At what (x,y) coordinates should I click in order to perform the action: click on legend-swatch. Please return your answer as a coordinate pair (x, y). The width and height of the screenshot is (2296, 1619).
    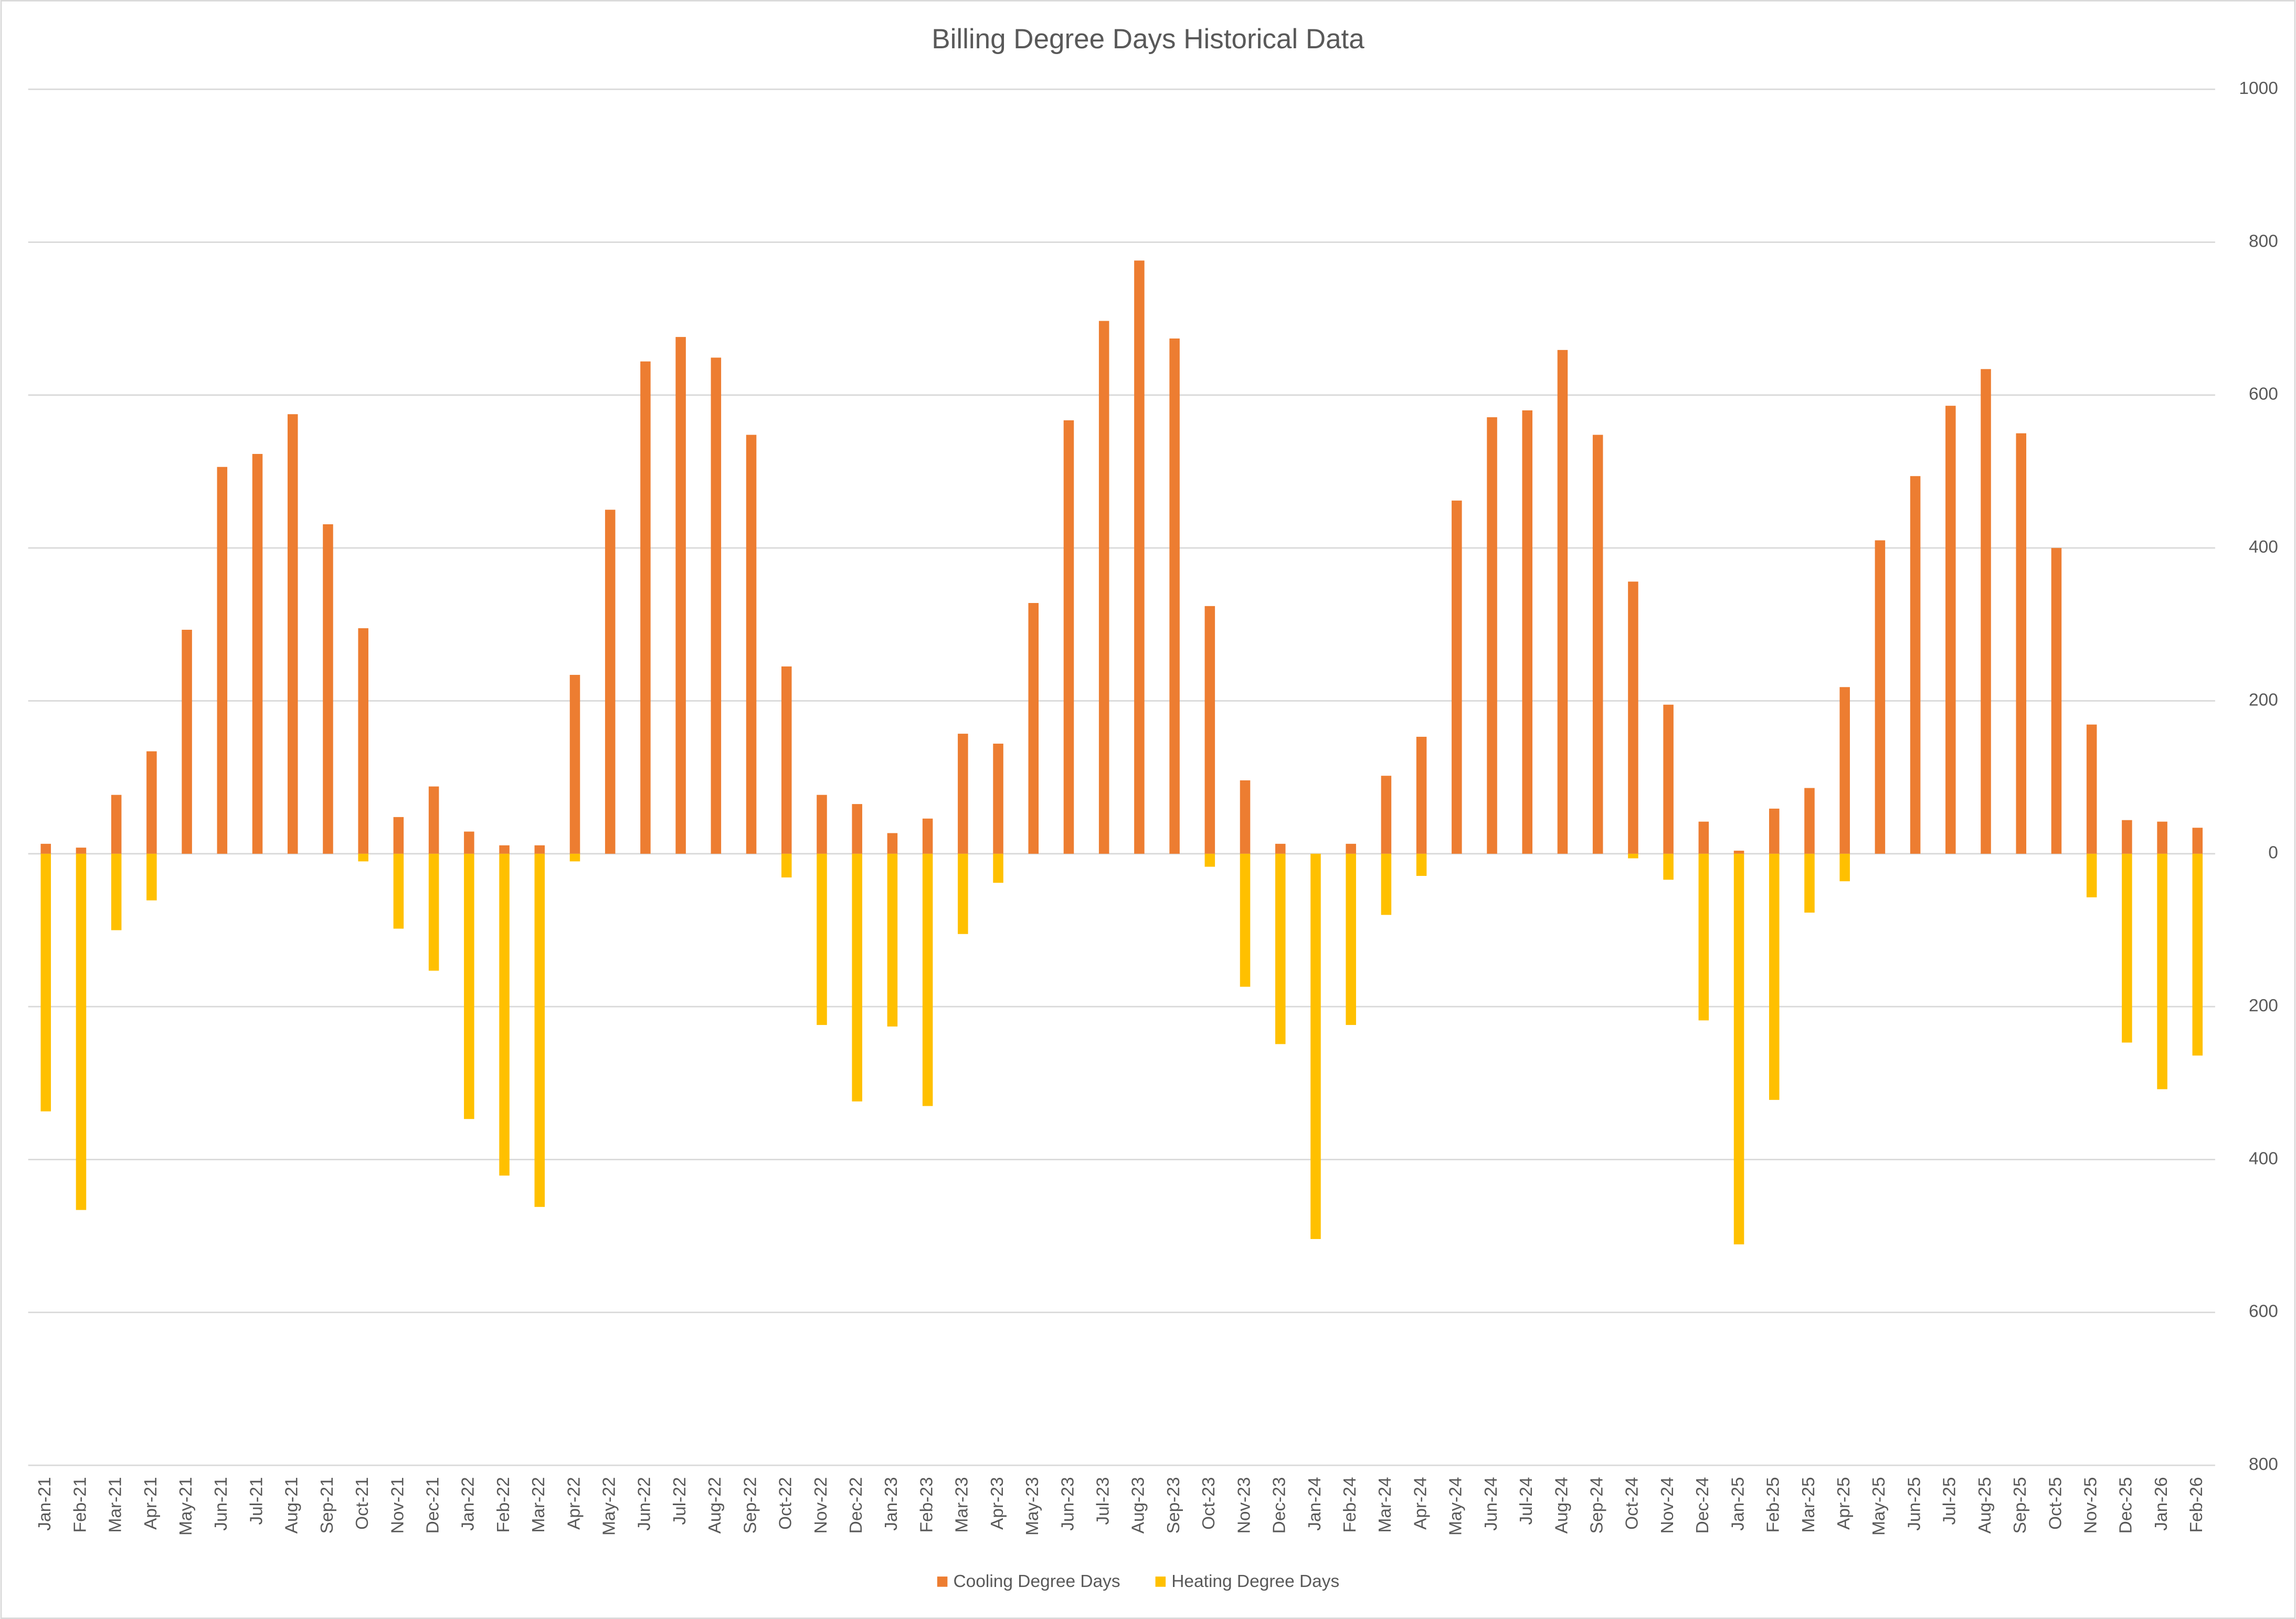
    Looking at the image, I should click on (1161, 1581).